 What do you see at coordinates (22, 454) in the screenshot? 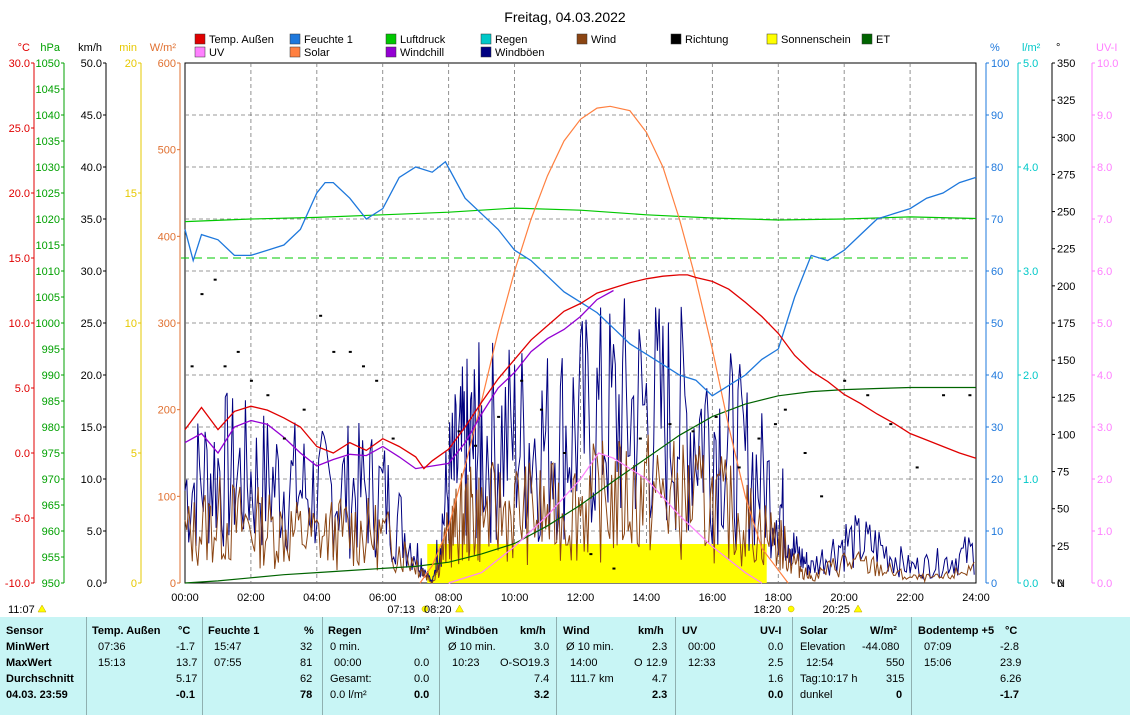
I see `left-axis-0-tick-label: 0.0` at bounding box center [22, 454].